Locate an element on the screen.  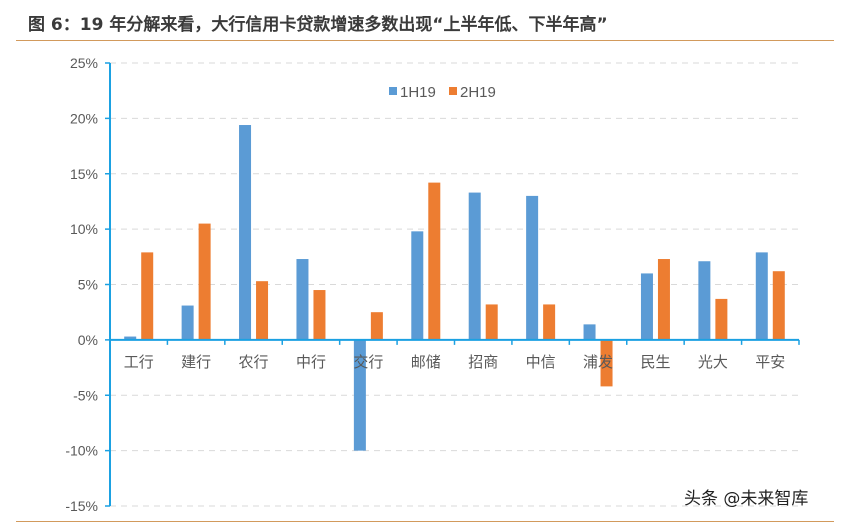
y-tick-label: 15% is located at coordinates (84, 174).